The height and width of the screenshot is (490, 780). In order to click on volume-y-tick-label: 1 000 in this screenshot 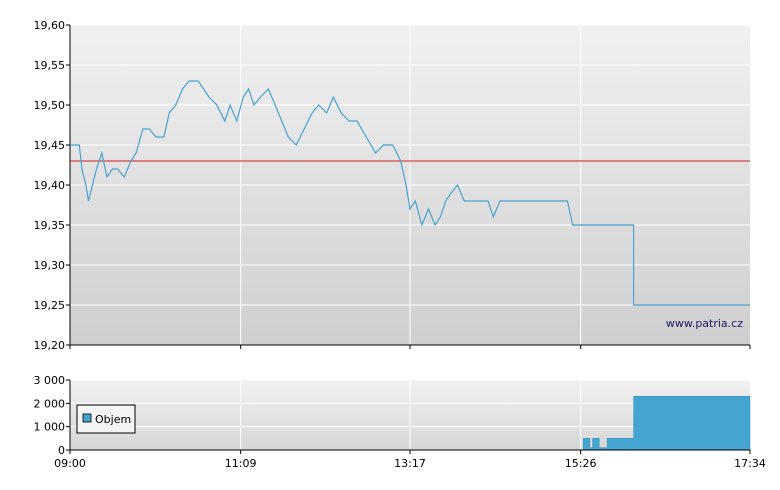, I will do `click(50, 427)`.